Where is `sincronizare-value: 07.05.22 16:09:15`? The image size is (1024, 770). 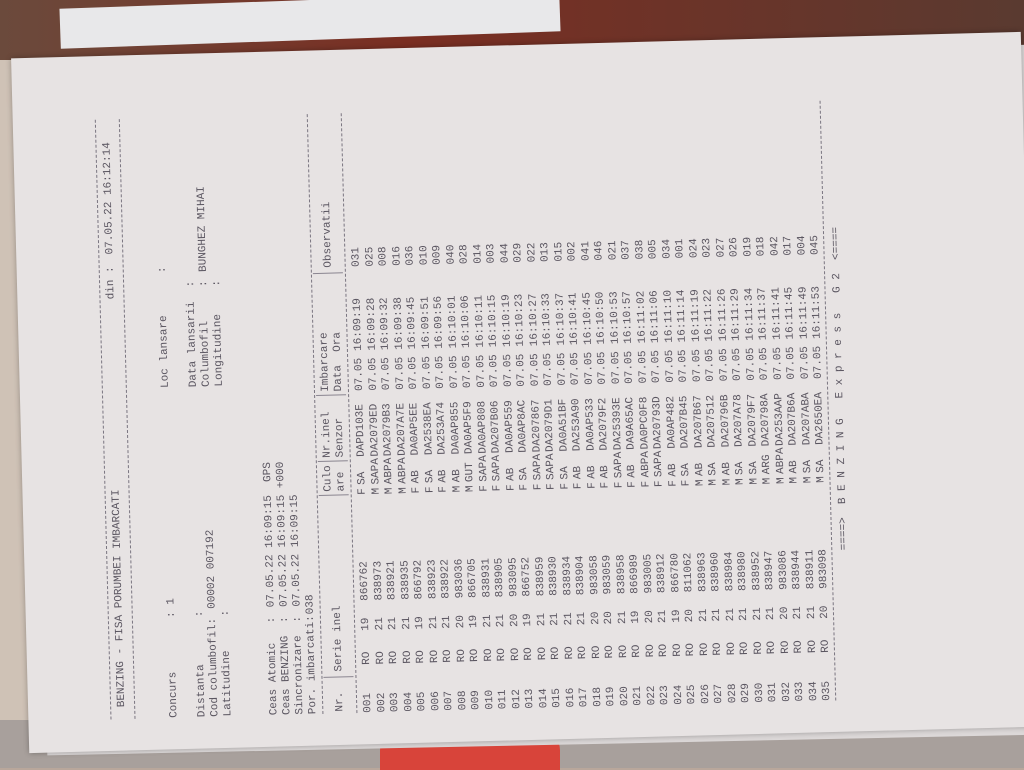 sincronizare-value: 07.05.22 16:09:15 is located at coordinates (296, 550).